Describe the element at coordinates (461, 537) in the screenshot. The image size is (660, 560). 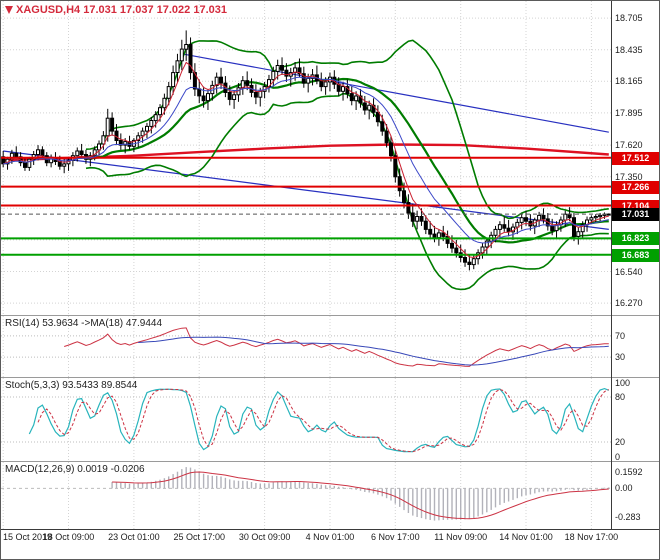
I see `time-scale-label: 11 Nov 09:00` at that location.